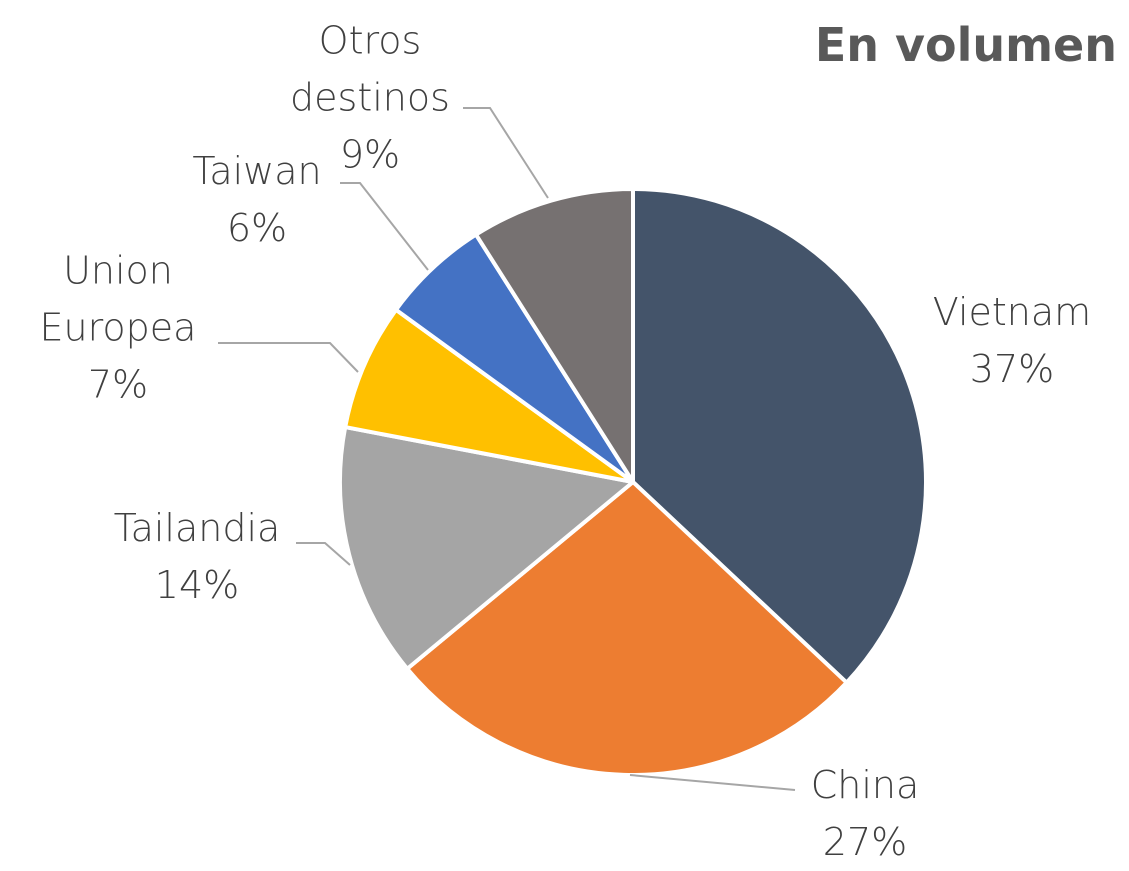 Image resolution: width=1129 pixels, height=871 pixels. I want to click on chart-title: En volumen, so click(965, 45).